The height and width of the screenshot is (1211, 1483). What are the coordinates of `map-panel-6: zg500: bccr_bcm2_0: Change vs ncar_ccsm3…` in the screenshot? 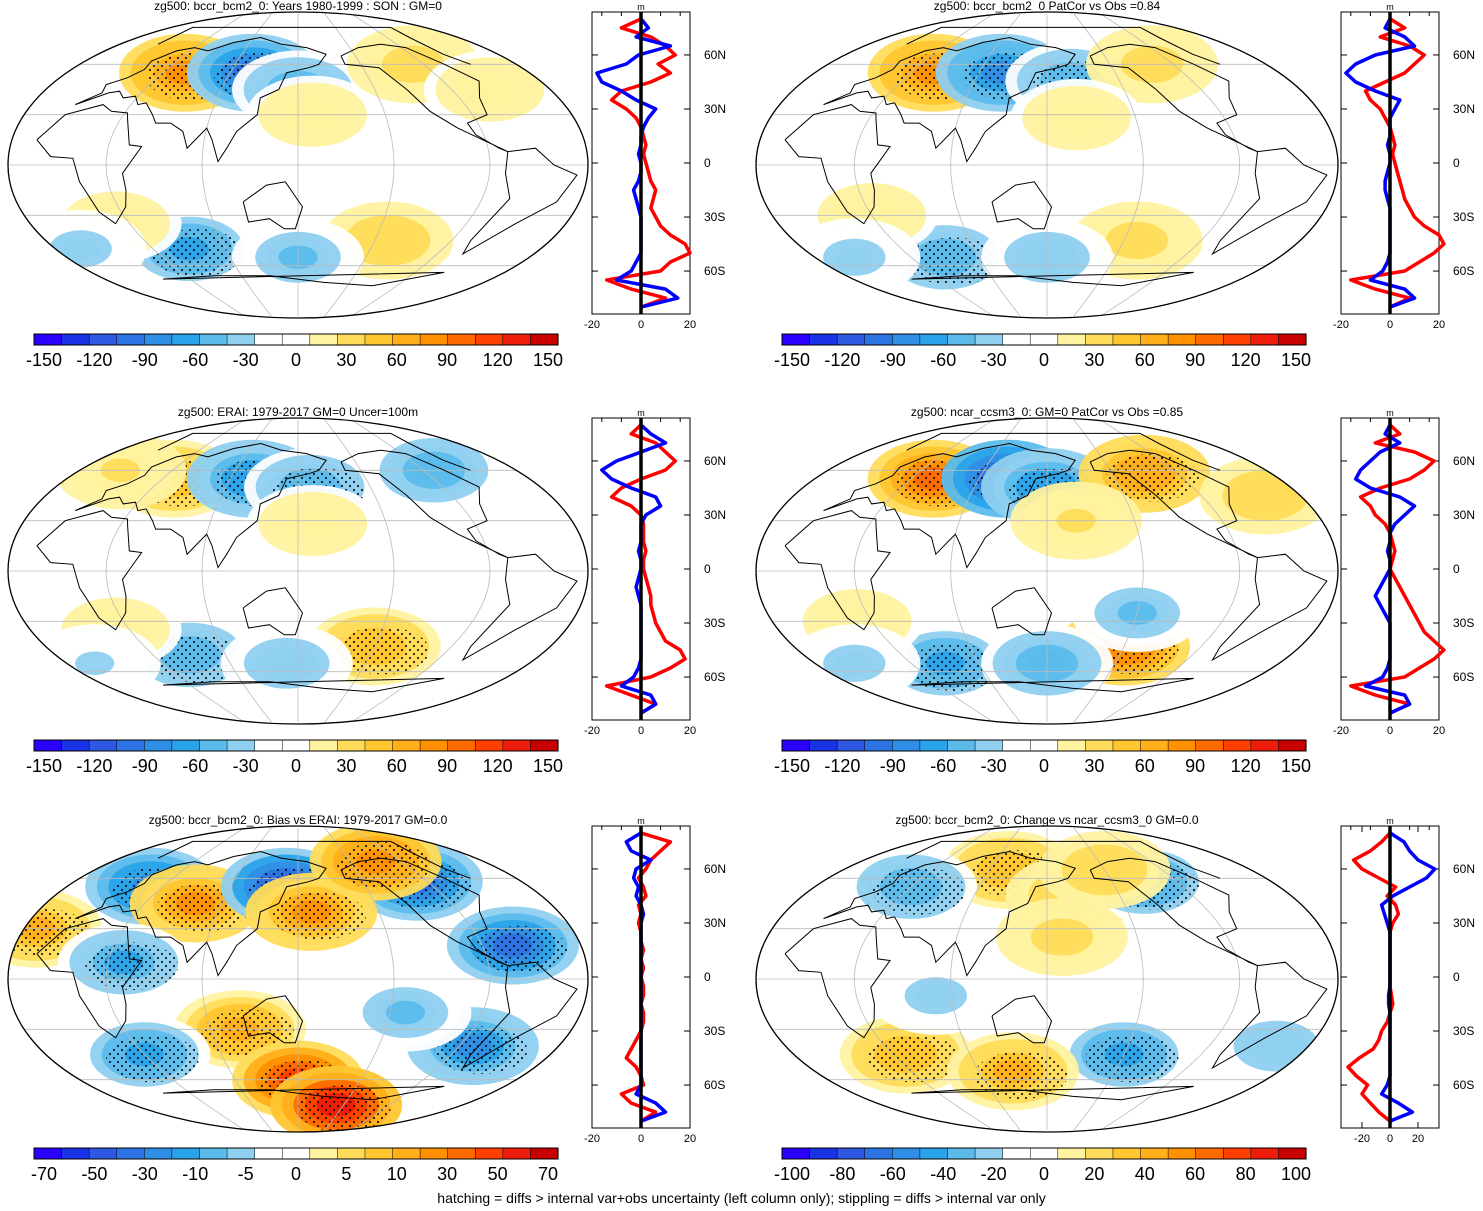 It's located at (1115, 998).